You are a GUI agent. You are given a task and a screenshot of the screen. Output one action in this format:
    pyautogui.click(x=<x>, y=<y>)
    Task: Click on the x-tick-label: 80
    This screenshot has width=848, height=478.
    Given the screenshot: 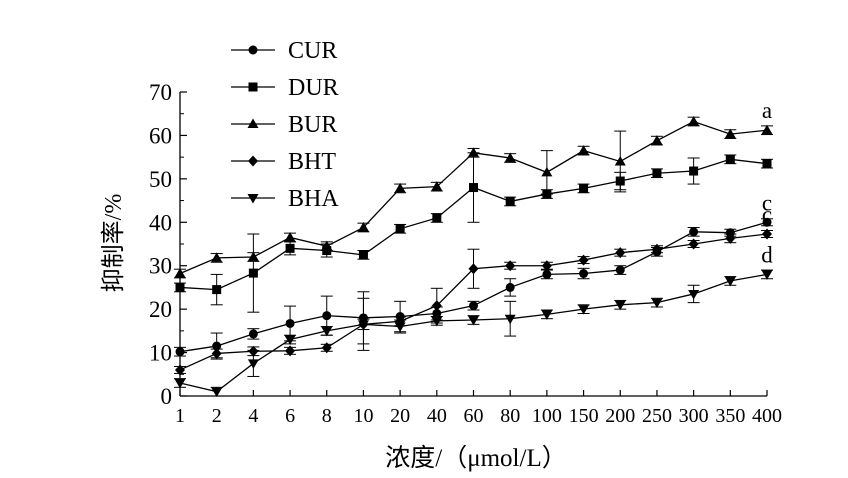 What is the action you would take?
    pyautogui.click(x=510, y=416)
    